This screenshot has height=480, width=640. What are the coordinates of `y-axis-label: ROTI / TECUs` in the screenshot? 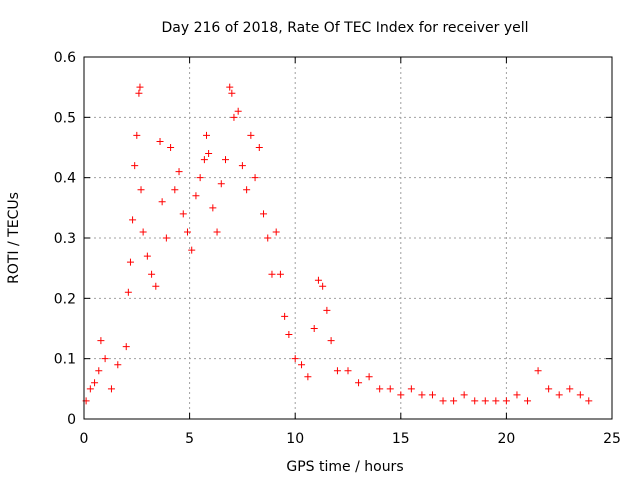 It's located at (14, 238).